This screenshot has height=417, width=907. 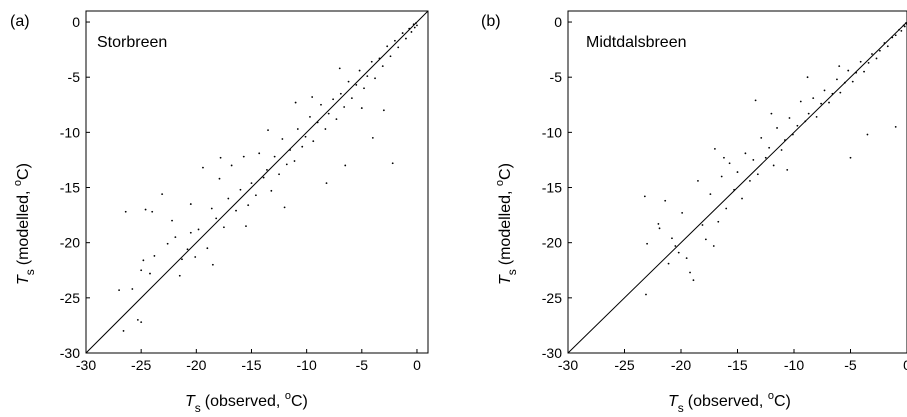 I want to click on panel-a-x-ticks: -30 -25 -20 -15 -10 -5 0, so click(x=248, y=361).